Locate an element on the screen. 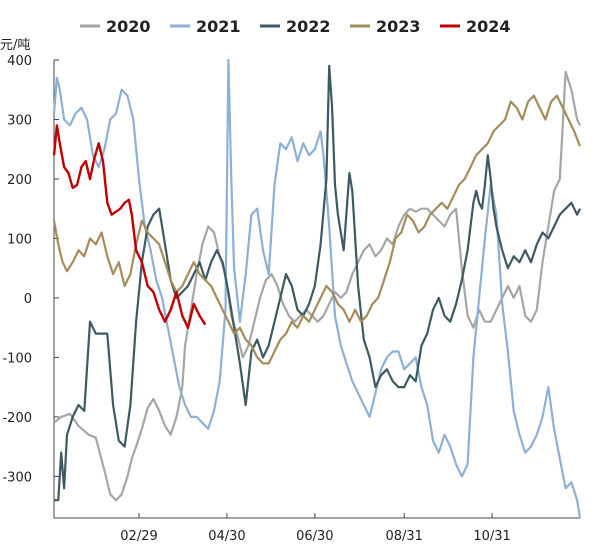 The height and width of the screenshot is (546, 592). legend-item-2020: 2020 is located at coordinates (115, 26).